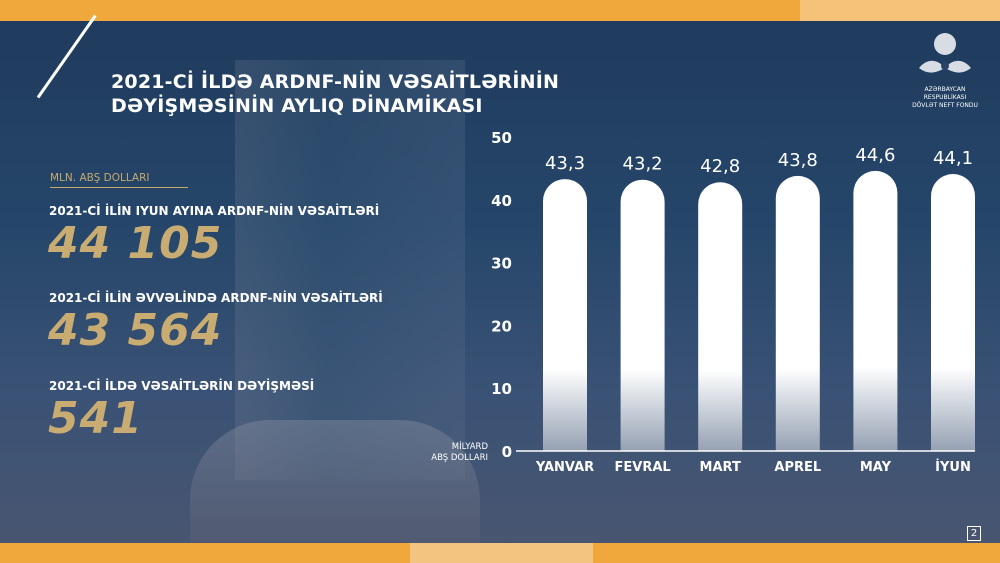 This screenshot has width=1000, height=563. I want to click on x-tick-label: MART, so click(720, 467).